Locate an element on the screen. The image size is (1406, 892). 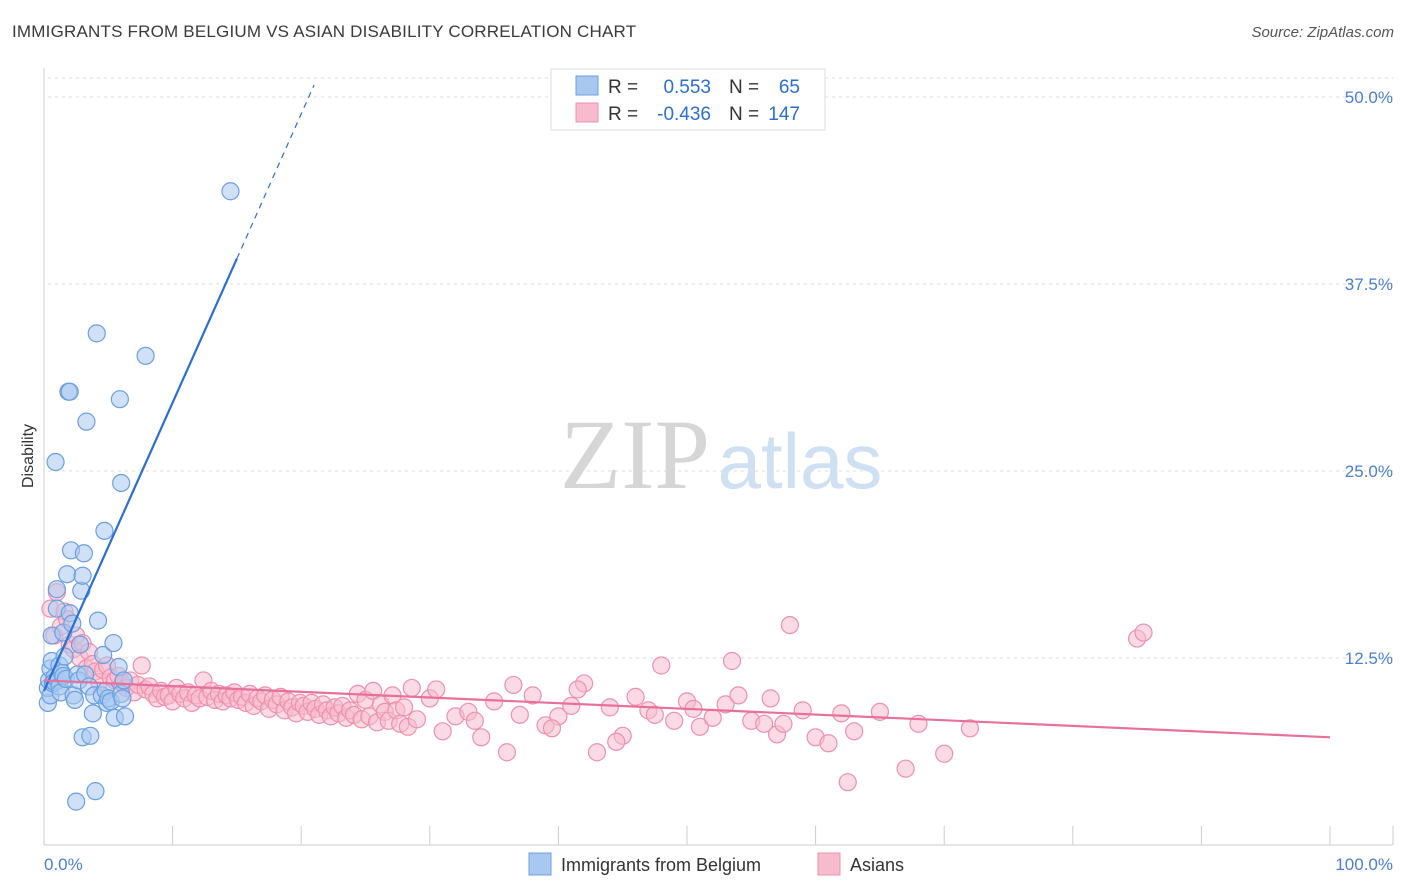
y-axis-title: Disability is located at coordinates (28, 456).